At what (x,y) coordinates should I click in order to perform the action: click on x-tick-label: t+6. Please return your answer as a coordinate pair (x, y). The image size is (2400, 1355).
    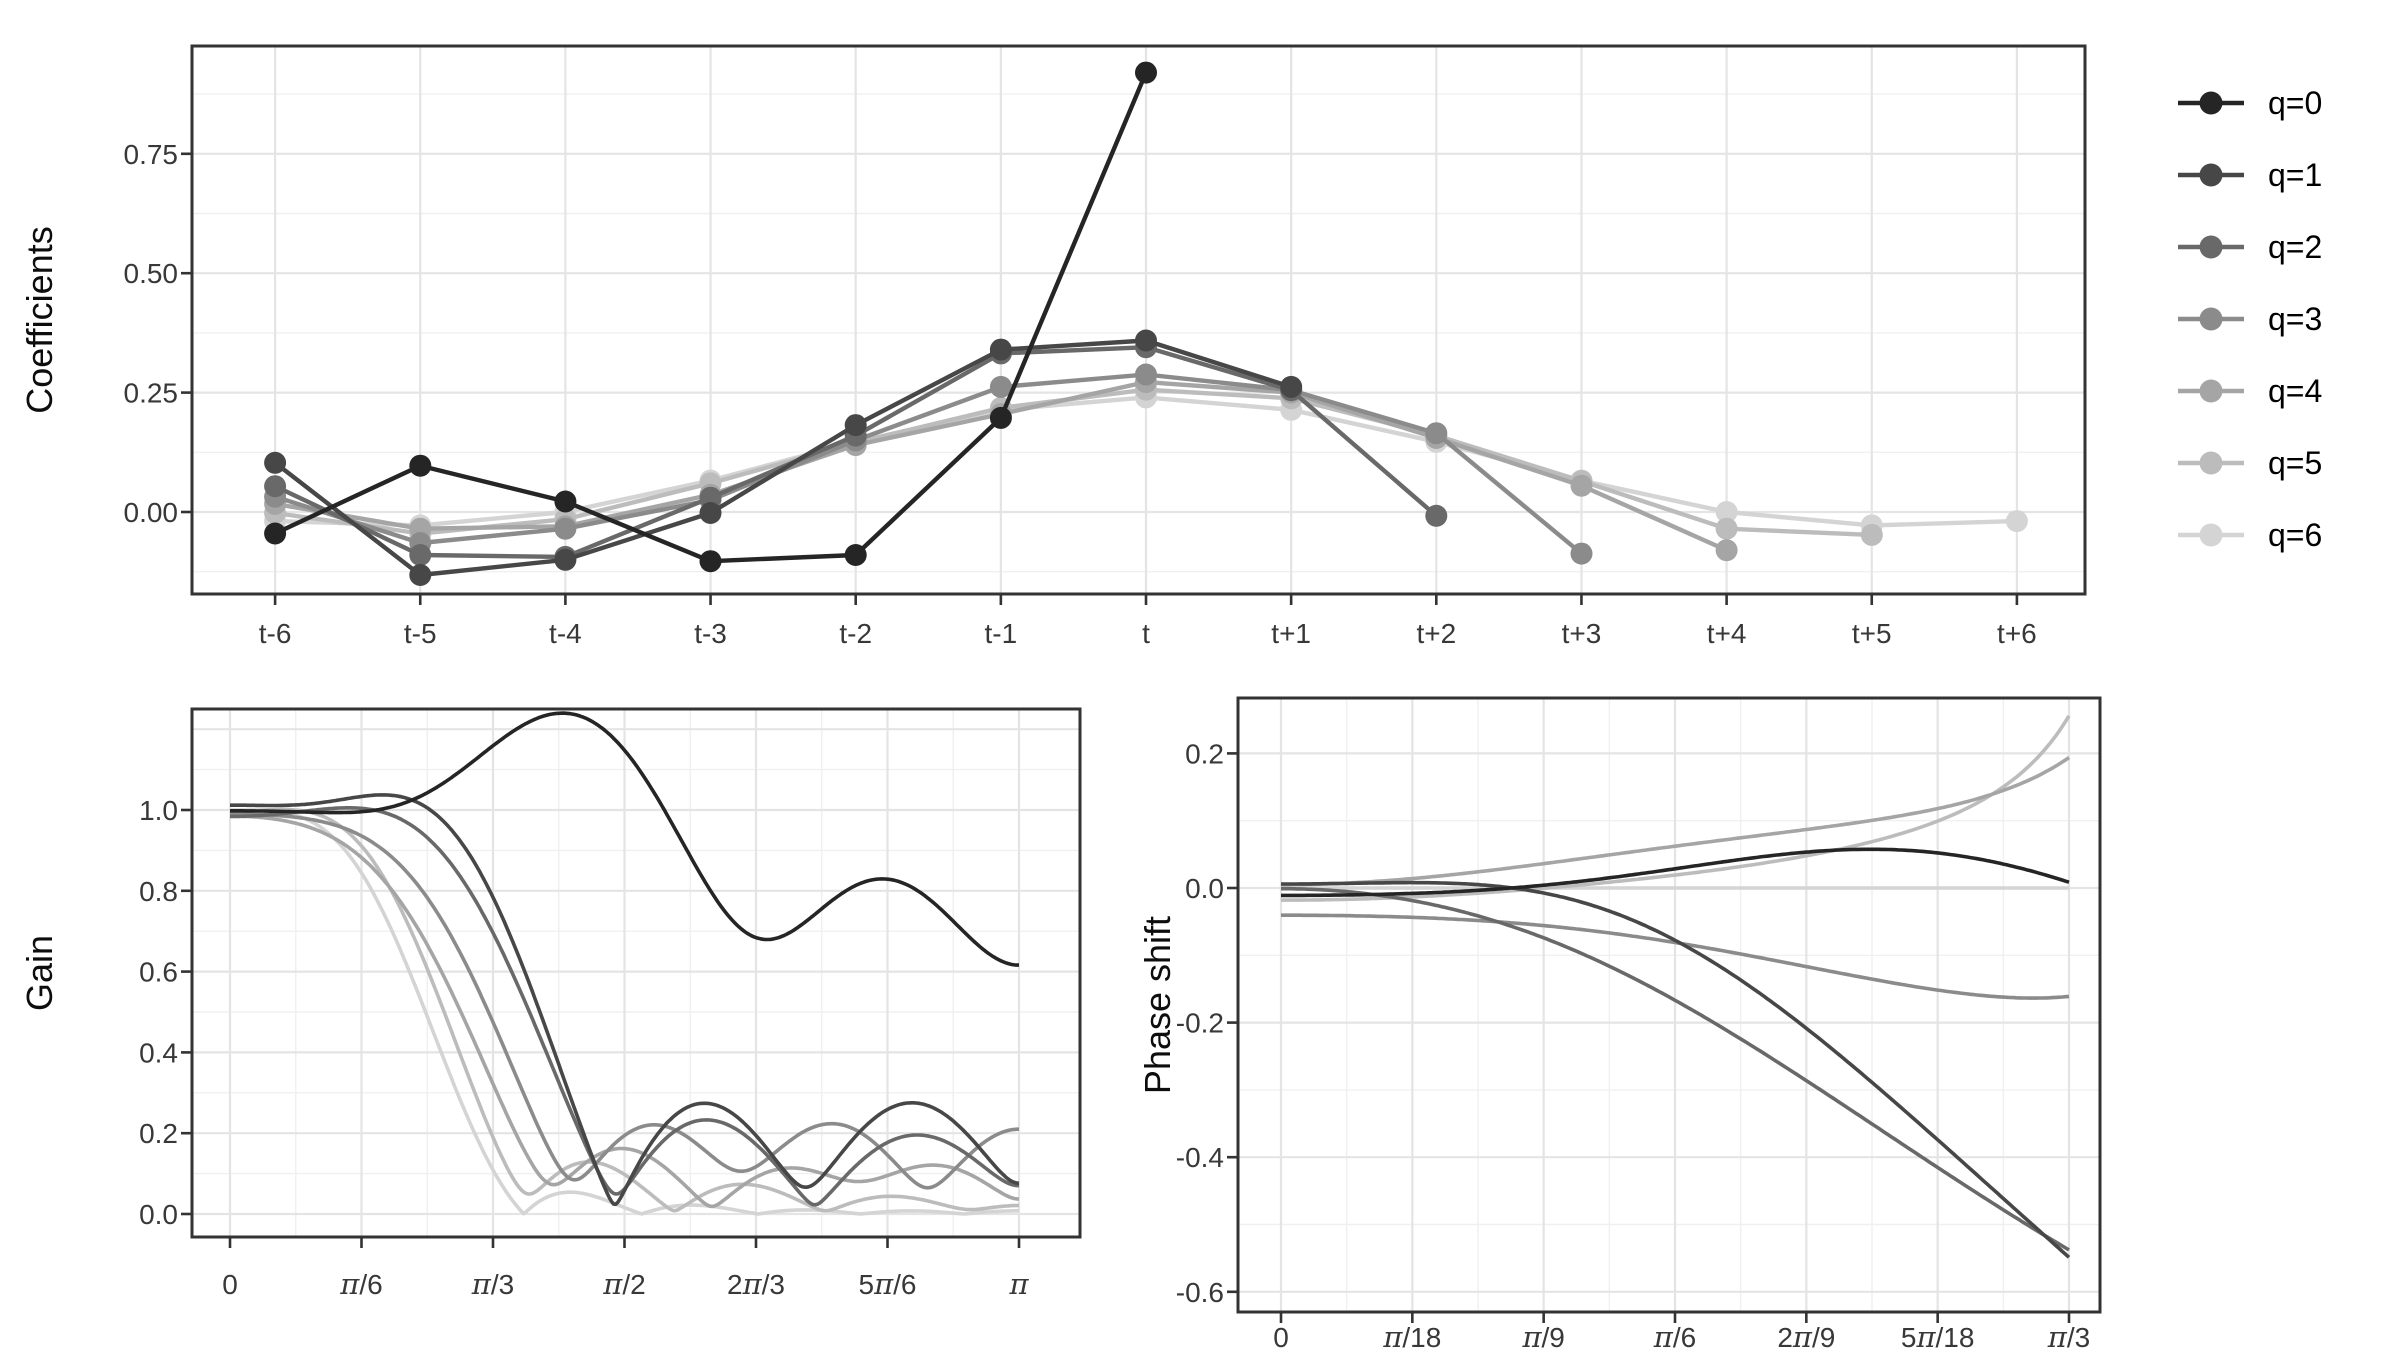
    Looking at the image, I should click on (2017, 633).